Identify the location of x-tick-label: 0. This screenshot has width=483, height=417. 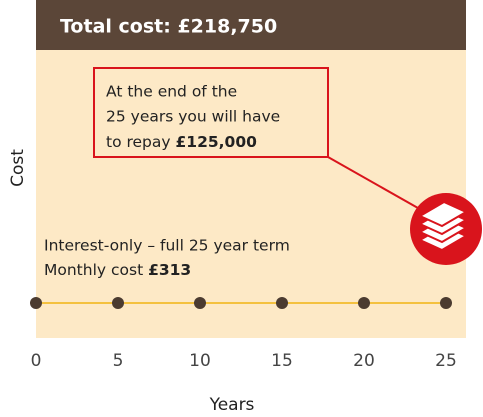
(36, 361).